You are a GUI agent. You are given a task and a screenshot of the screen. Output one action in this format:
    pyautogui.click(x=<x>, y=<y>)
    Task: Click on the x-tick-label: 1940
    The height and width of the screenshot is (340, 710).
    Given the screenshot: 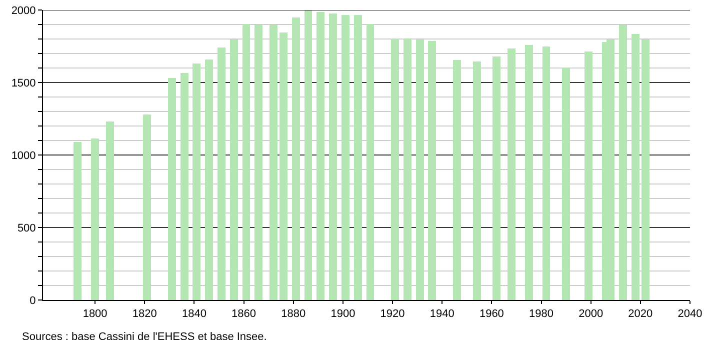 What is the action you would take?
    pyautogui.click(x=442, y=314)
    